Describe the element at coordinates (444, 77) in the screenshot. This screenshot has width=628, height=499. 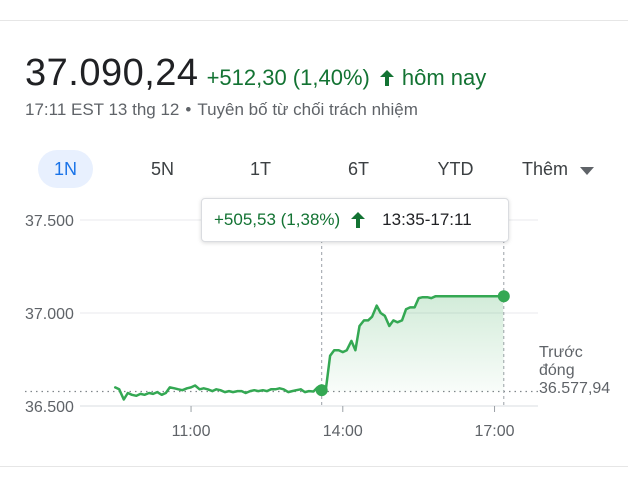
I see `period-label: hôm nay` at that location.